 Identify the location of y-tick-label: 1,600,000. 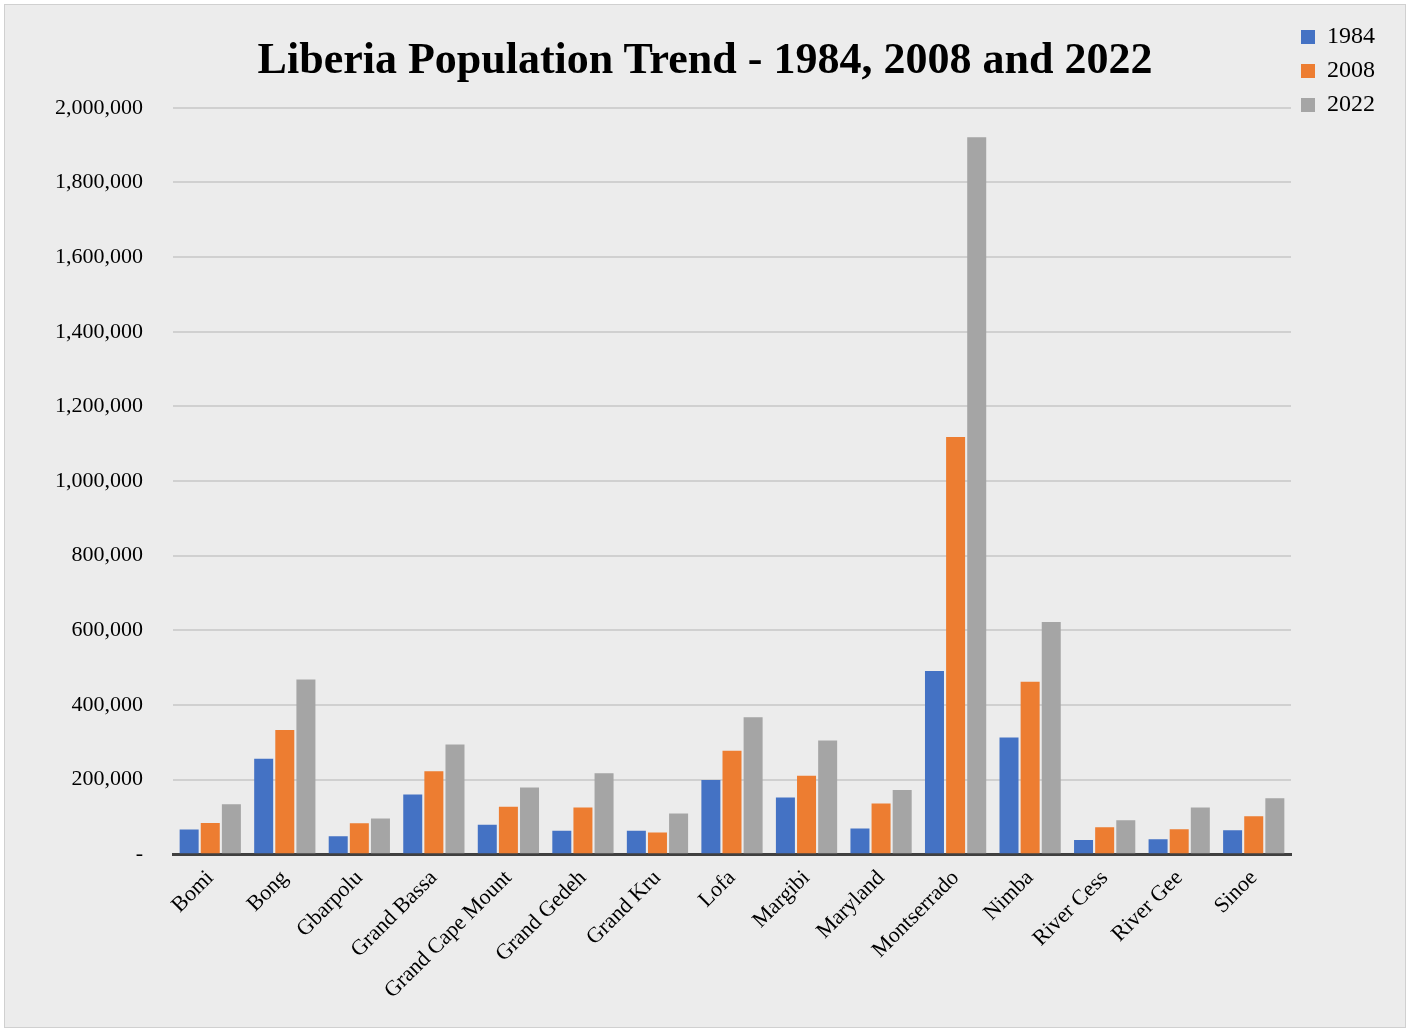
(99, 255).